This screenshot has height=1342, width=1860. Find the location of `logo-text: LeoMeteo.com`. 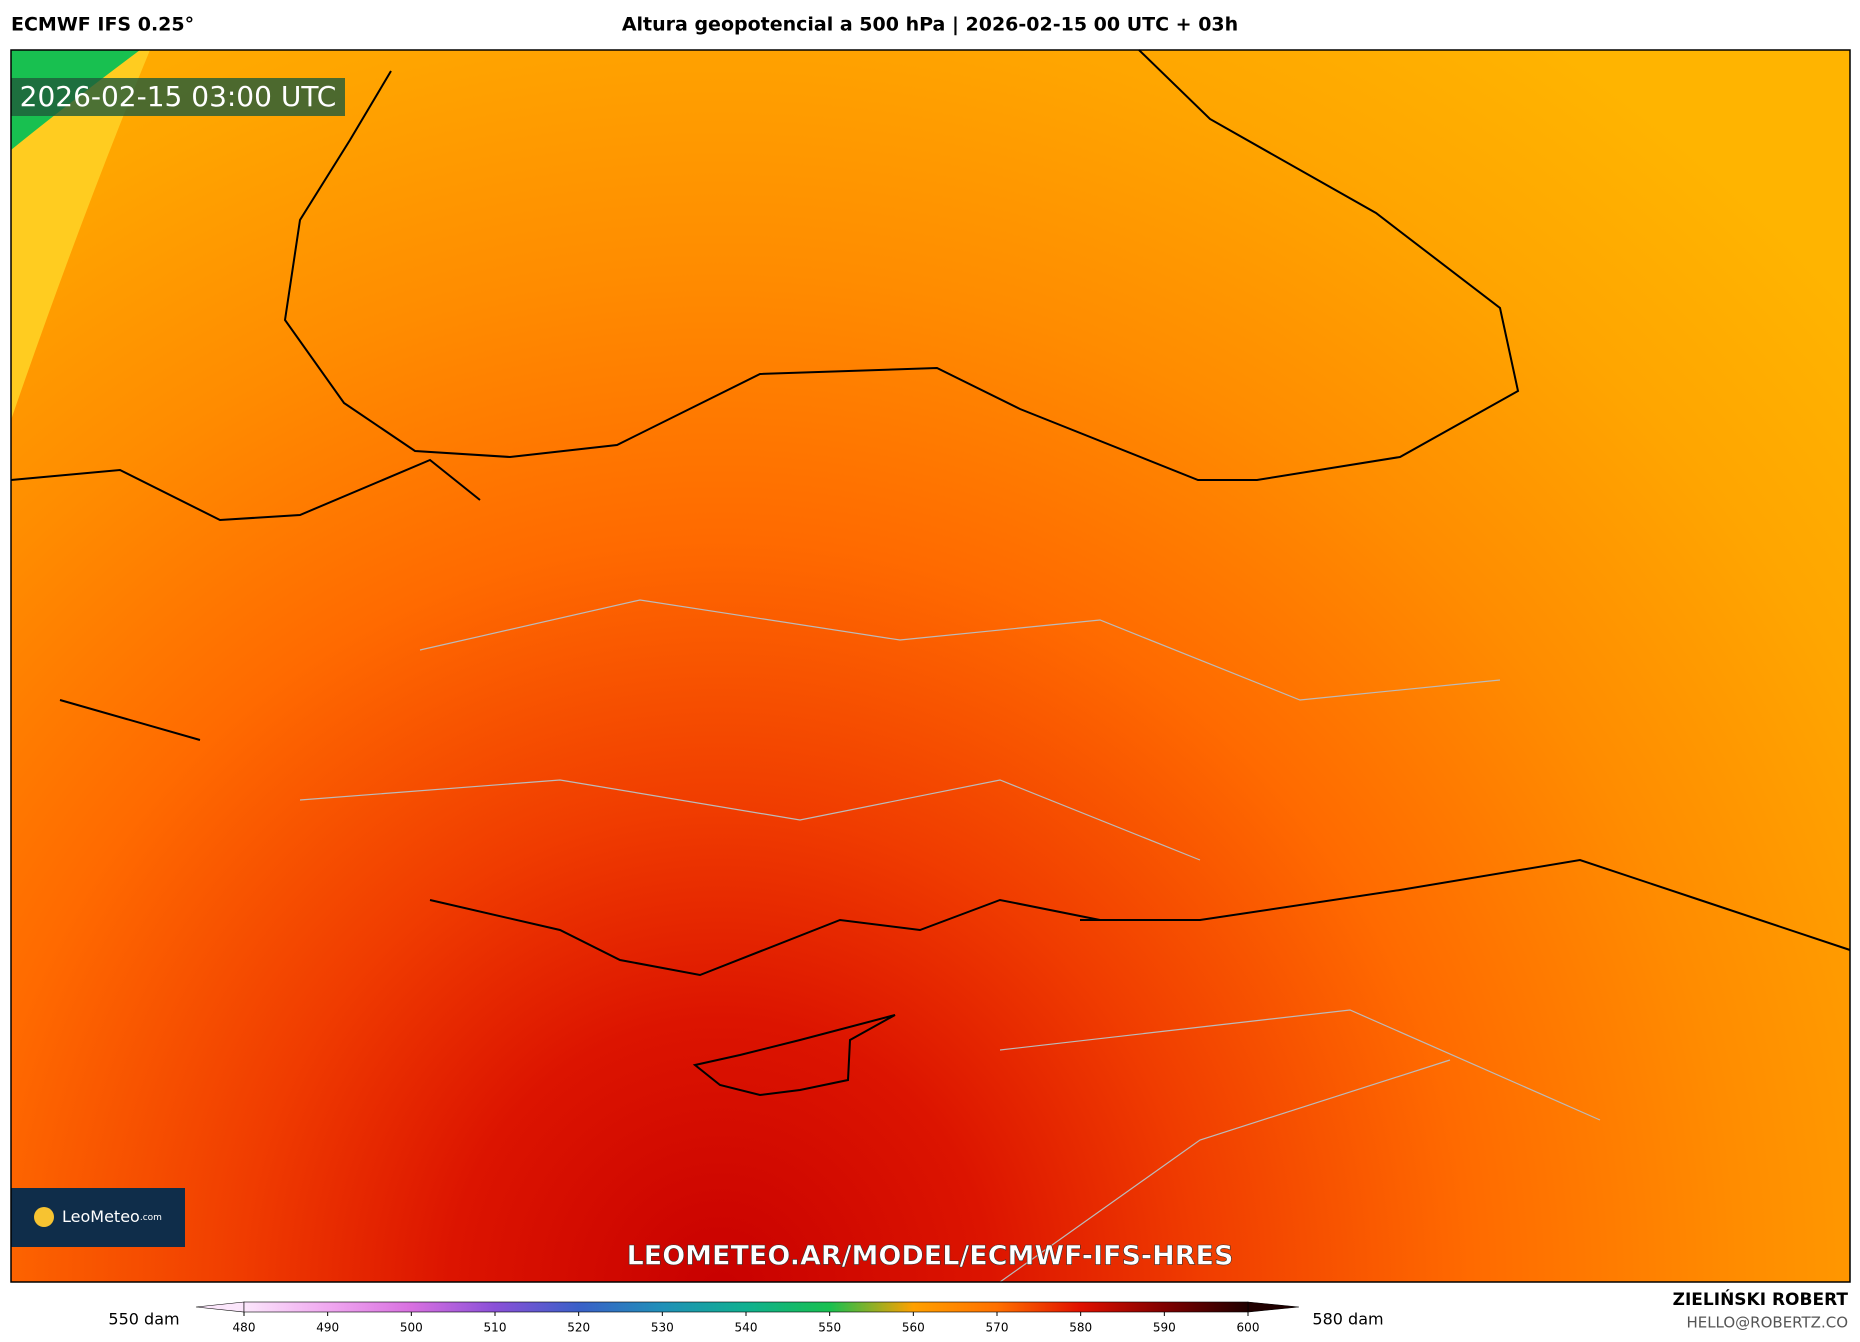

logo-text: LeoMeteo.com is located at coordinates (112, 1216).